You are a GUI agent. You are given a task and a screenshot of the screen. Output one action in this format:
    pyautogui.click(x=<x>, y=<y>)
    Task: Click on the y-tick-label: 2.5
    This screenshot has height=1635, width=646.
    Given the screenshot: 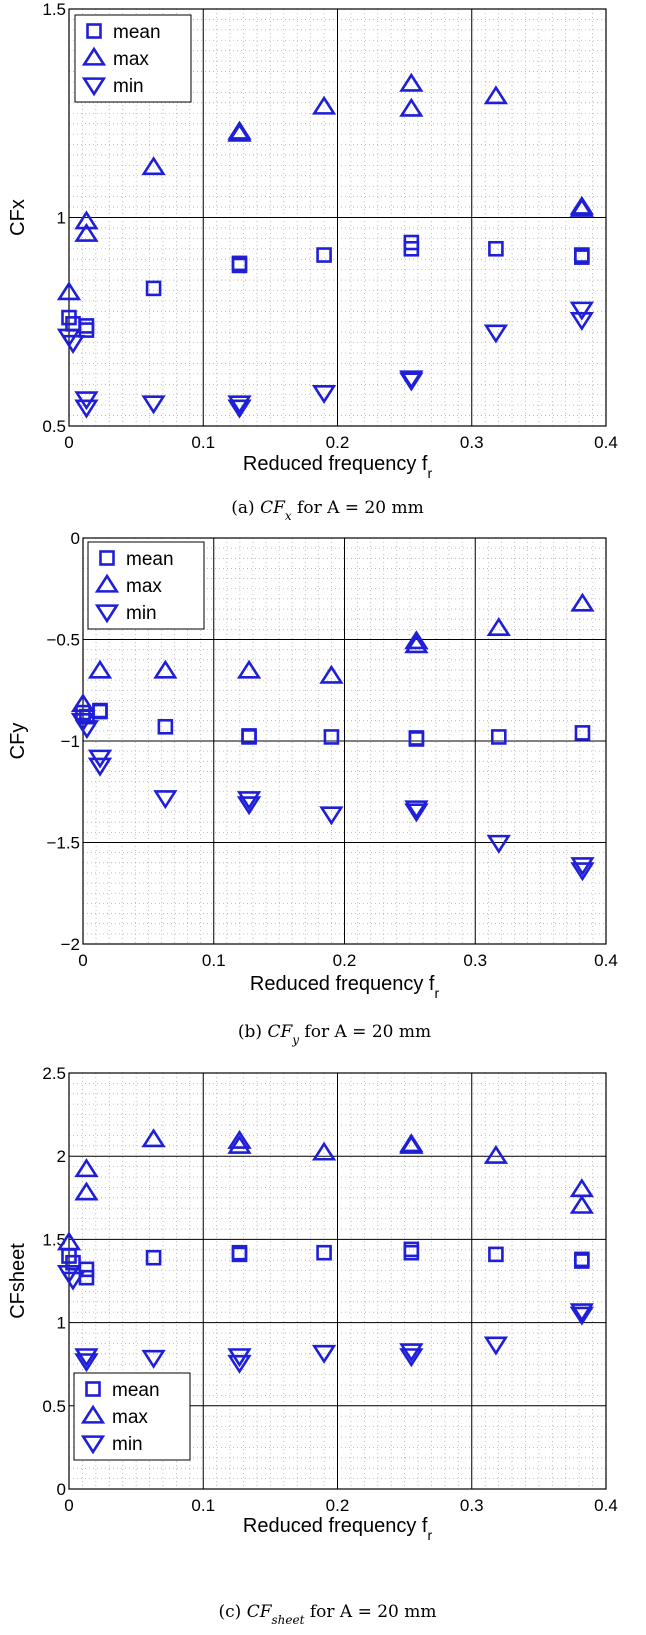 What is the action you would take?
    pyautogui.click(x=54, y=1073)
    